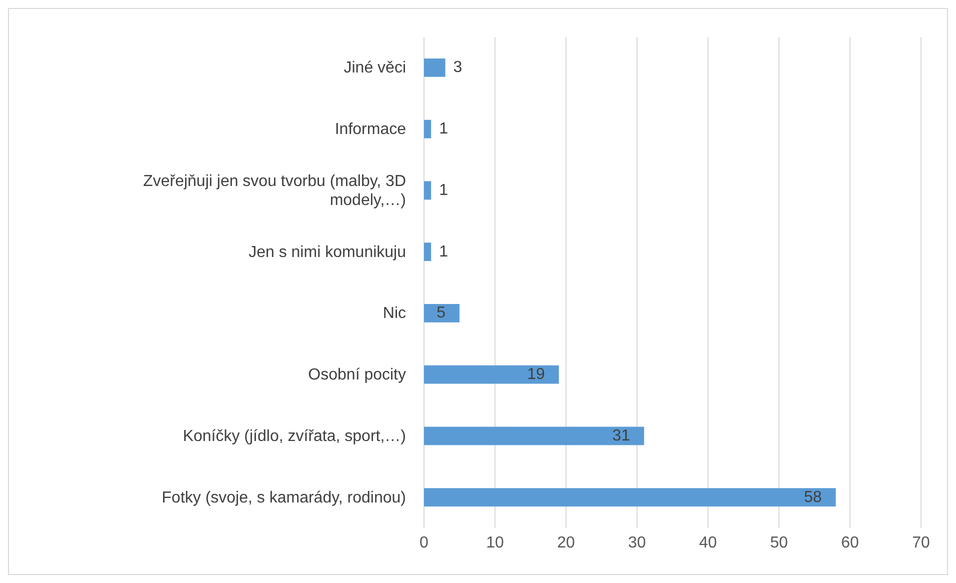 The height and width of the screenshot is (583, 956). Describe the element at coordinates (394, 313) in the screenshot. I see `y-tick-label: Nic` at that location.